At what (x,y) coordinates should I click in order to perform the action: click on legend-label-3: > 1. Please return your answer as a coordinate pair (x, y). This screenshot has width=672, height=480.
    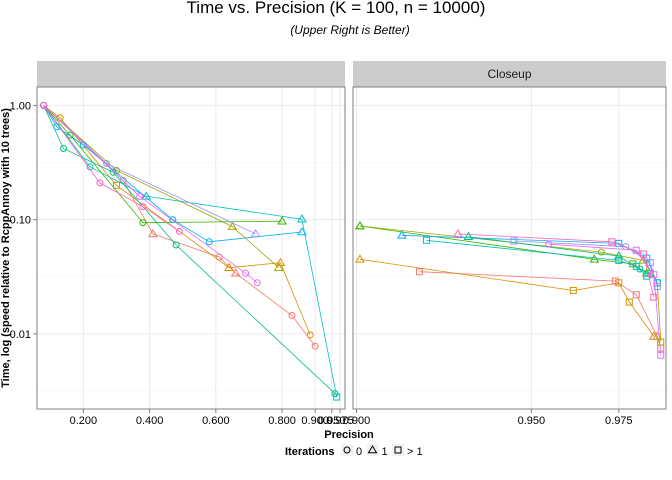
    Looking at the image, I should click on (415, 452).